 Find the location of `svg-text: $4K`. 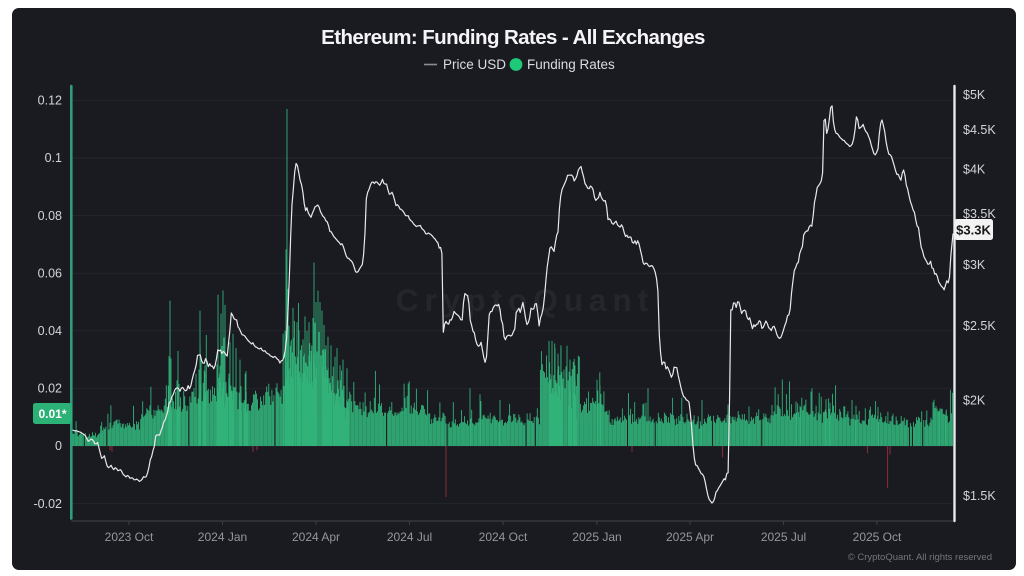

svg-text: $4K is located at coordinates (974, 169).